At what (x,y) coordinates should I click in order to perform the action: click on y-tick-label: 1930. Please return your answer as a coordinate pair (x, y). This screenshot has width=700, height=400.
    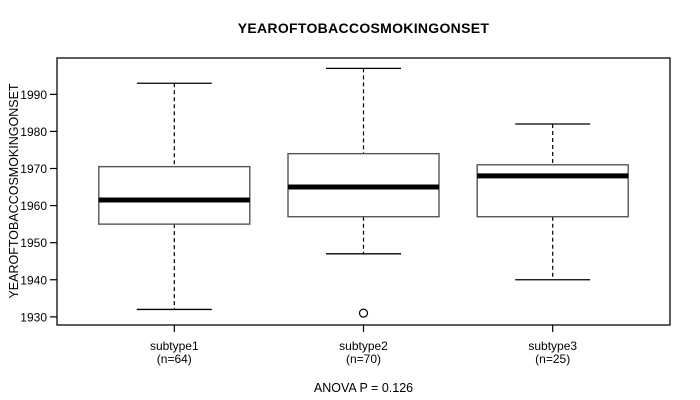
    Looking at the image, I should click on (33, 317).